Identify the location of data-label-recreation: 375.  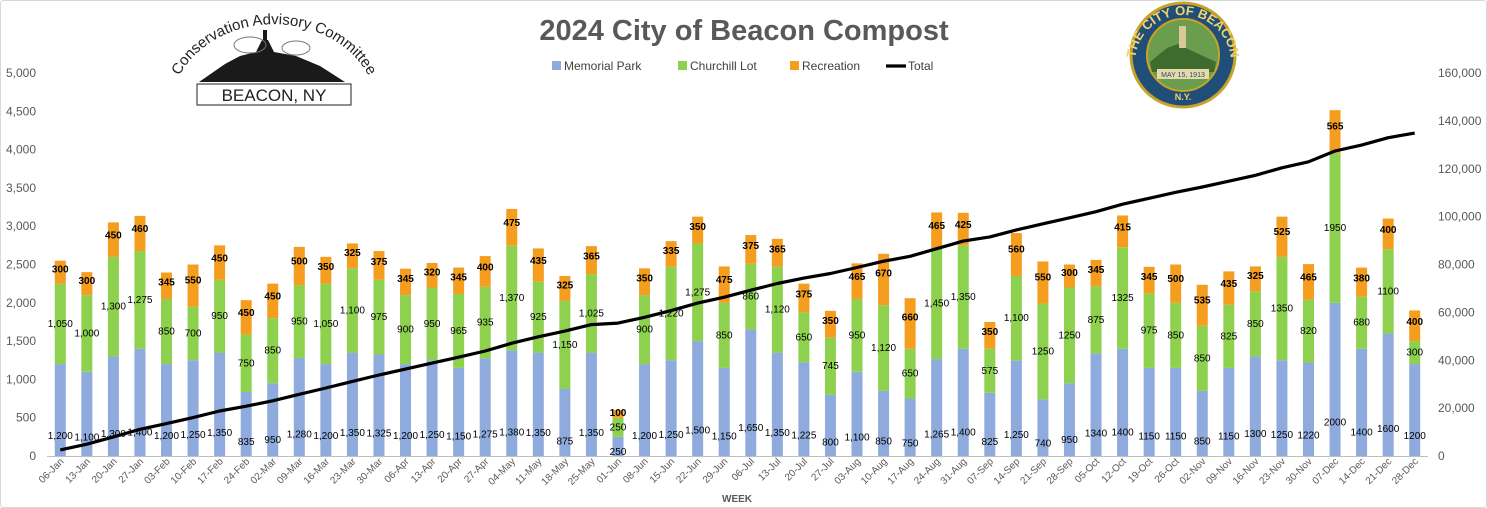
(750, 246).